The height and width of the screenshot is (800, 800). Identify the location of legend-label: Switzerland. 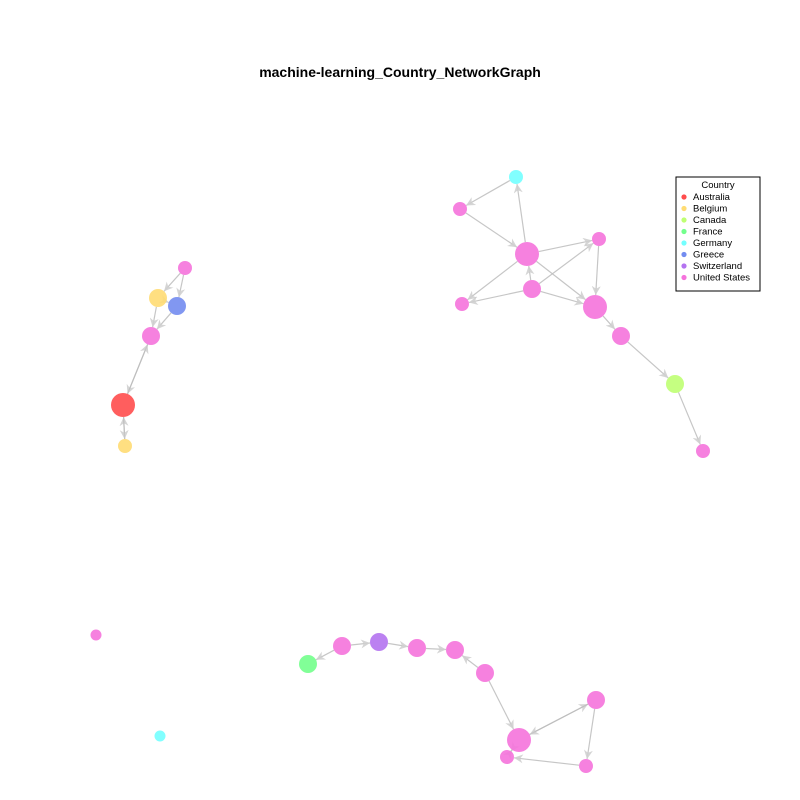
(717, 266).